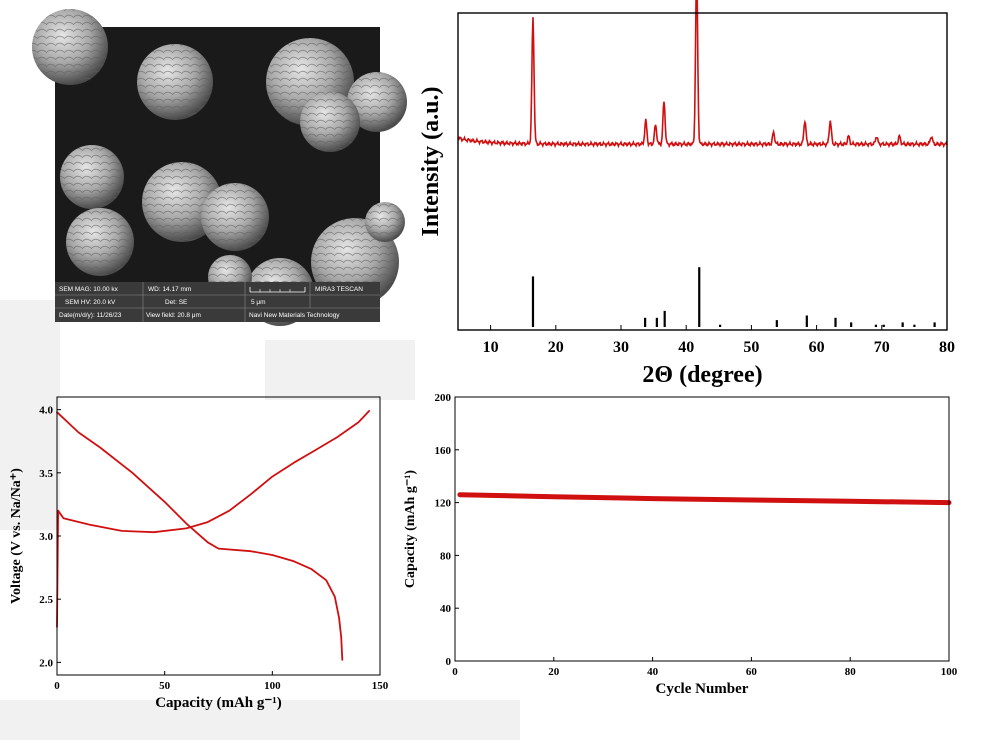 The height and width of the screenshot is (740, 1000). I want to click on cycling-y-tick-label: 40, so click(446, 609).